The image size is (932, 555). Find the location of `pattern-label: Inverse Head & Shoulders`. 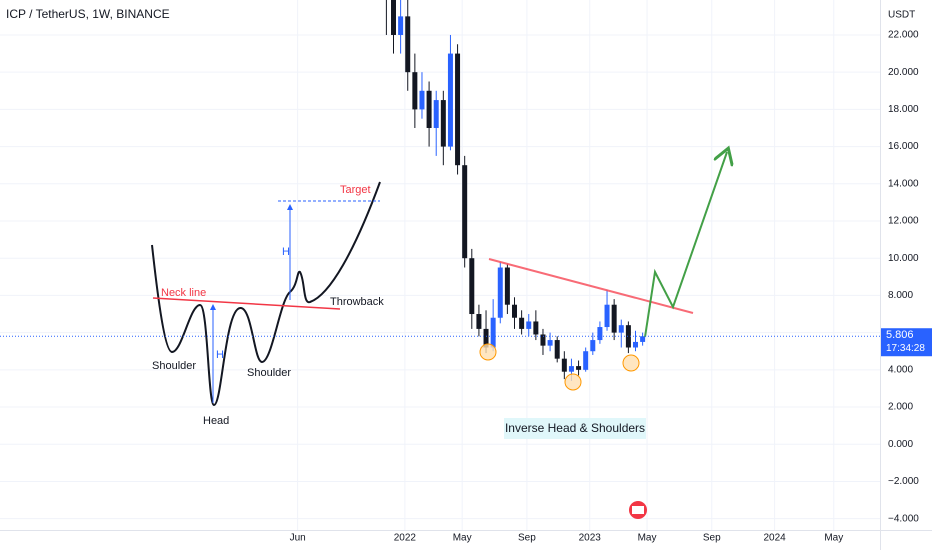

pattern-label: Inverse Head & Shoulders is located at coordinates (575, 428).